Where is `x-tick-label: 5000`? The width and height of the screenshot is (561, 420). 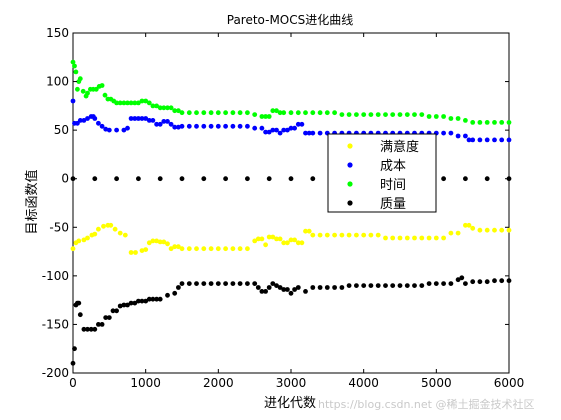
x-tick-label: 5000 is located at coordinates (436, 383).